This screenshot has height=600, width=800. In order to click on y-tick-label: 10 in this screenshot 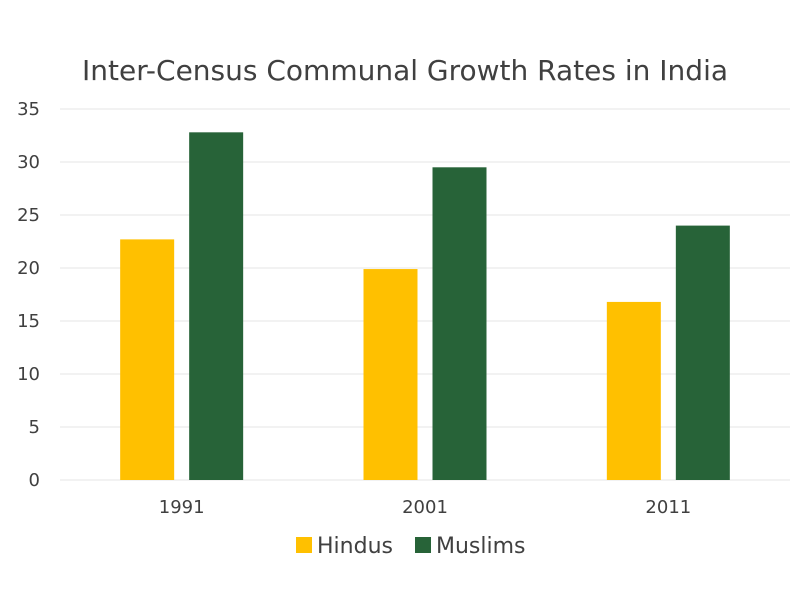, I will do `click(28, 374)`.